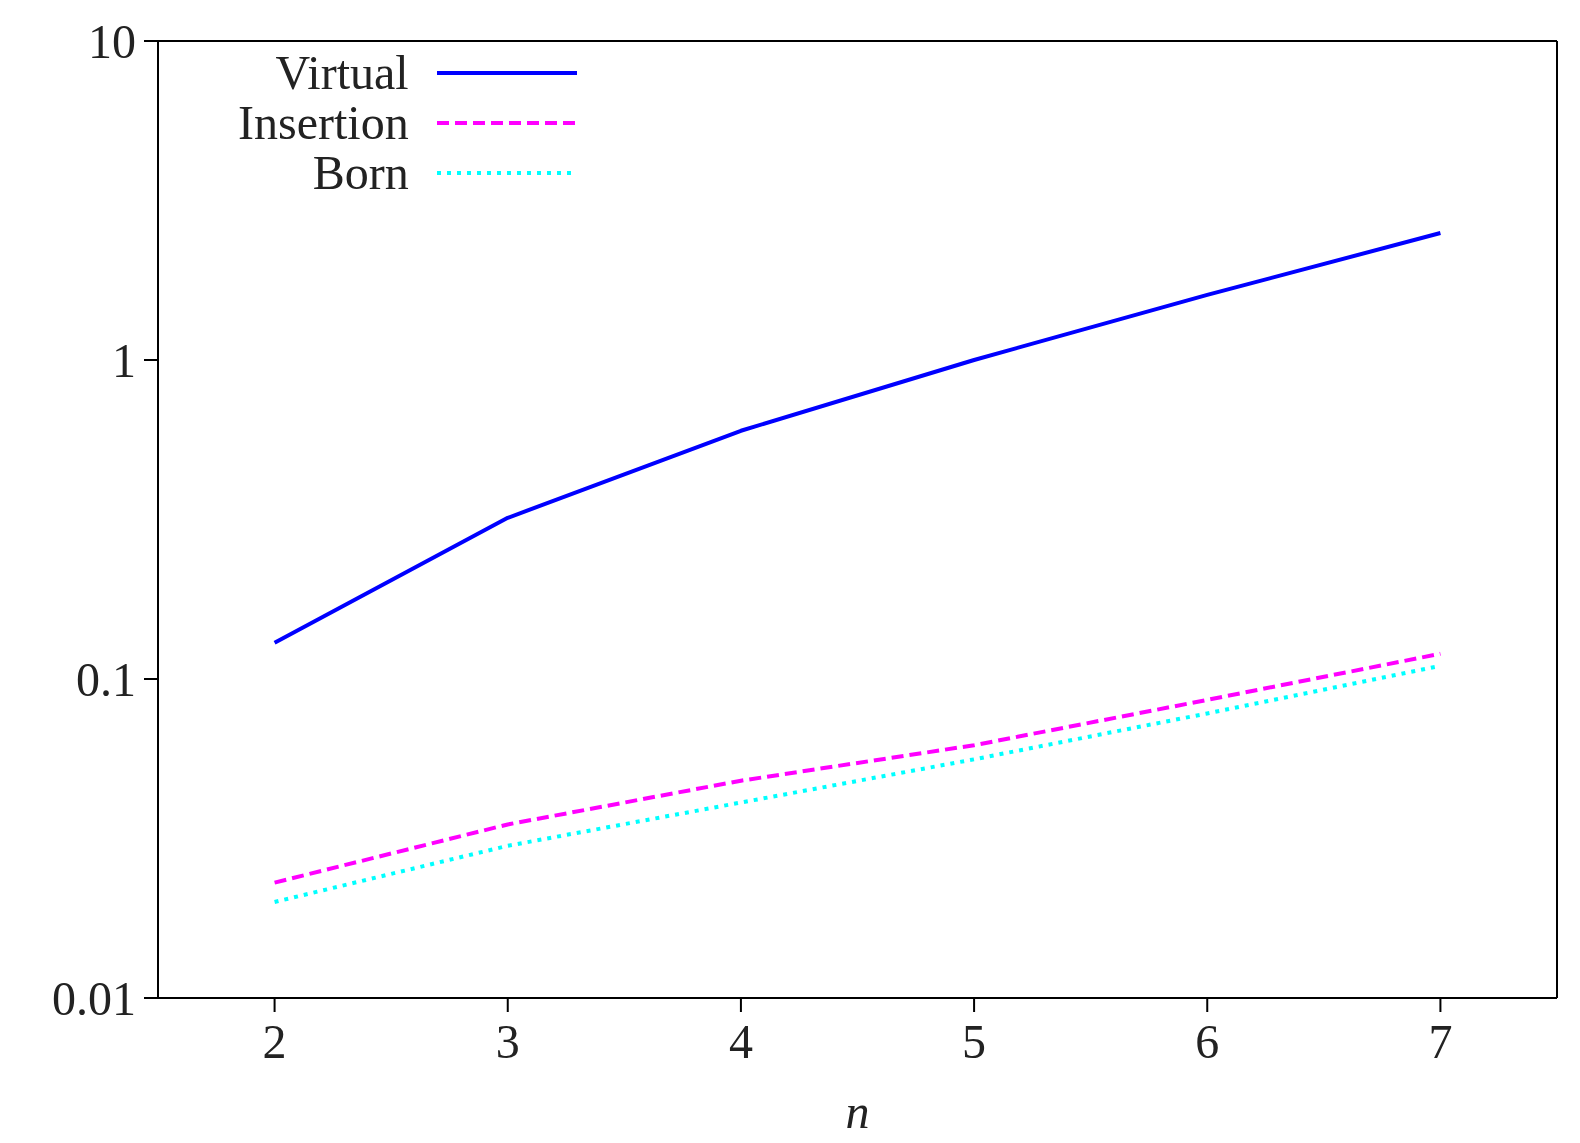  What do you see at coordinates (857, 1111) in the screenshot?
I see `x-axis-title: n` at bounding box center [857, 1111].